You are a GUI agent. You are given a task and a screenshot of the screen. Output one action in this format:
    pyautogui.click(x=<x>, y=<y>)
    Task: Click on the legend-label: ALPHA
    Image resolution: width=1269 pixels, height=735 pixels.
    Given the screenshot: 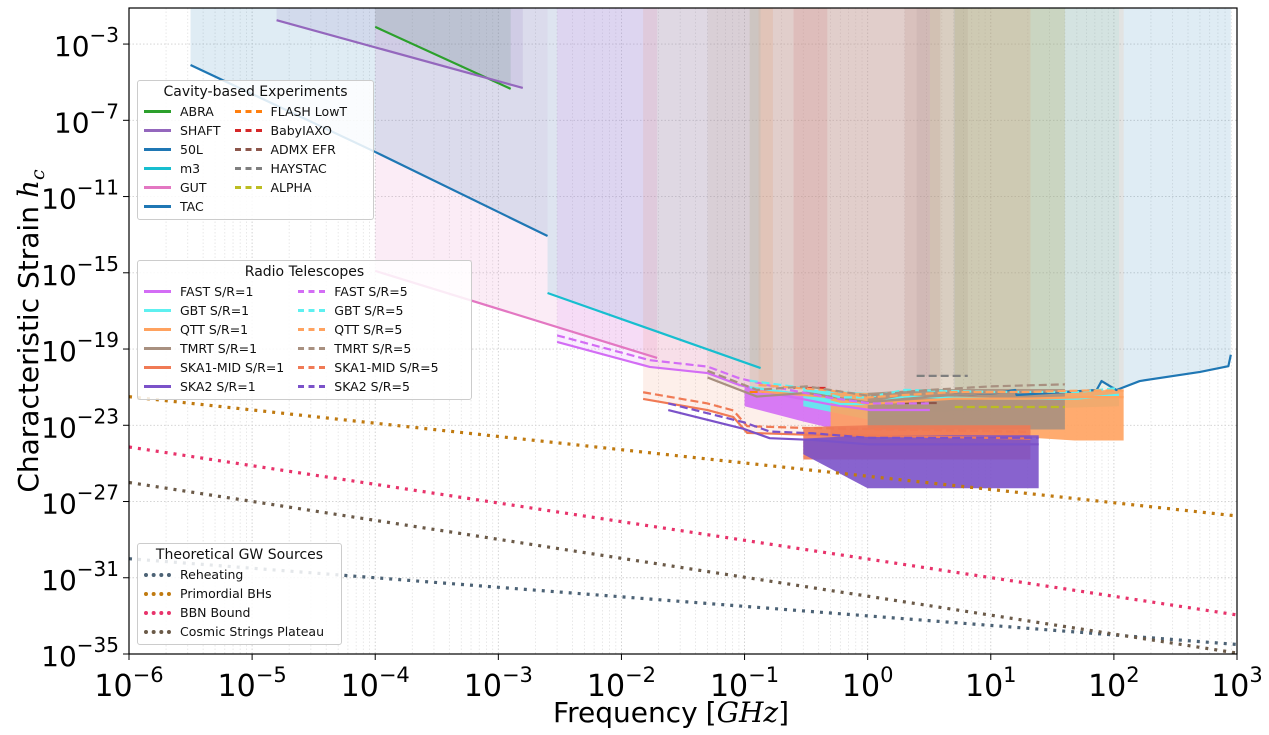 What is the action you would take?
    pyautogui.click(x=291, y=187)
    